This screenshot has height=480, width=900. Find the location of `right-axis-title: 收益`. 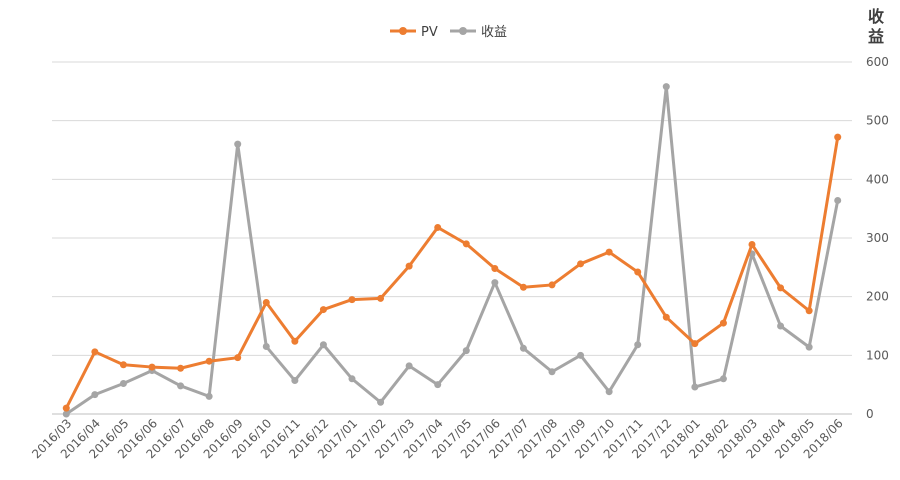

right-axis-title: 收益 is located at coordinates (876, 26).